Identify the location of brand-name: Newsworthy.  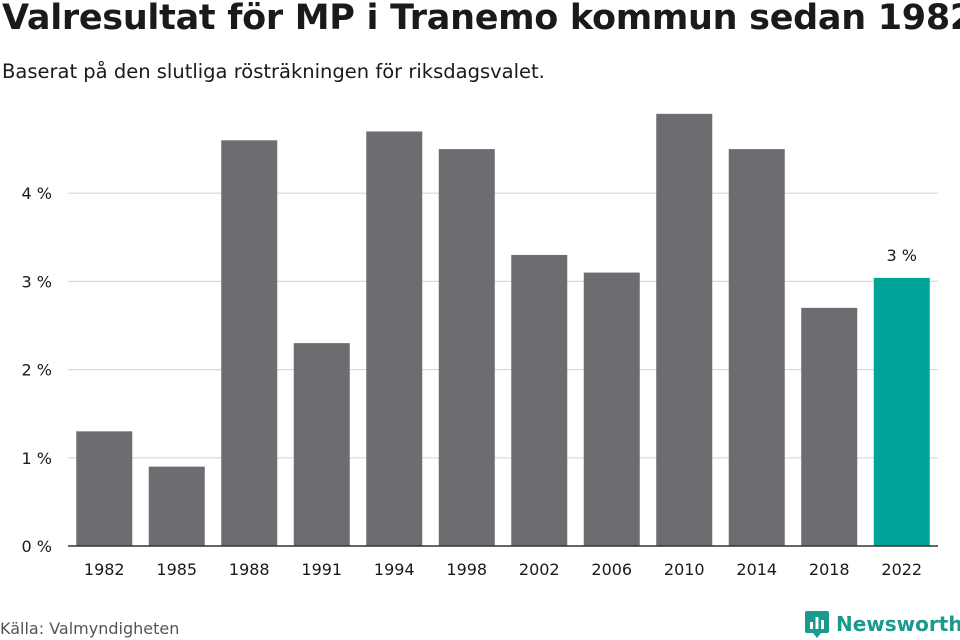
(898, 624).